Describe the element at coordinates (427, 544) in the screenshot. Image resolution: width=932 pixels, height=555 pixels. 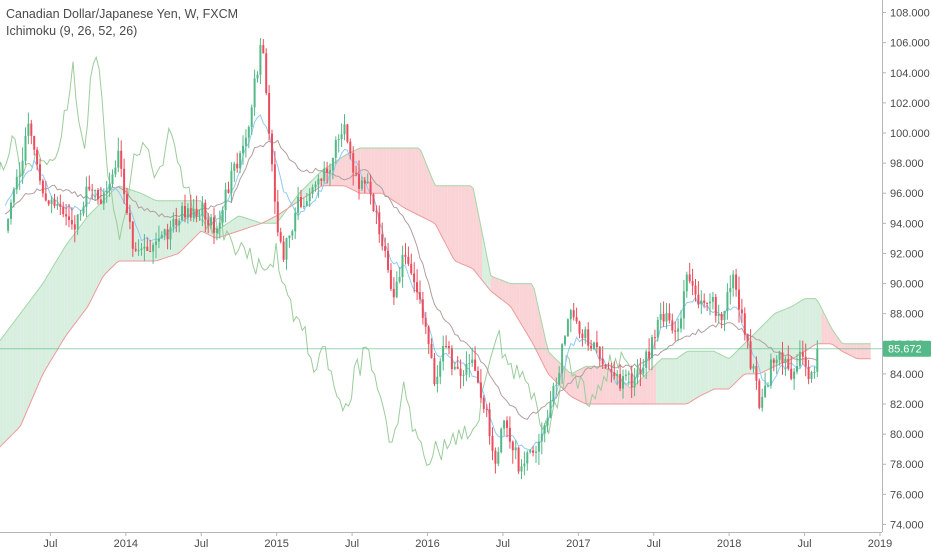
I see `x-tick-label: 2016` at that location.